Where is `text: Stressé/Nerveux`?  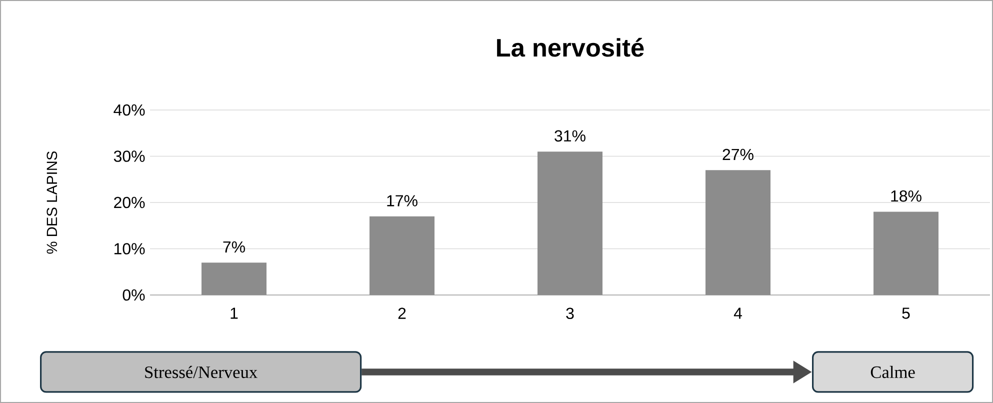 text: Stressé/Nerveux is located at coordinates (201, 372).